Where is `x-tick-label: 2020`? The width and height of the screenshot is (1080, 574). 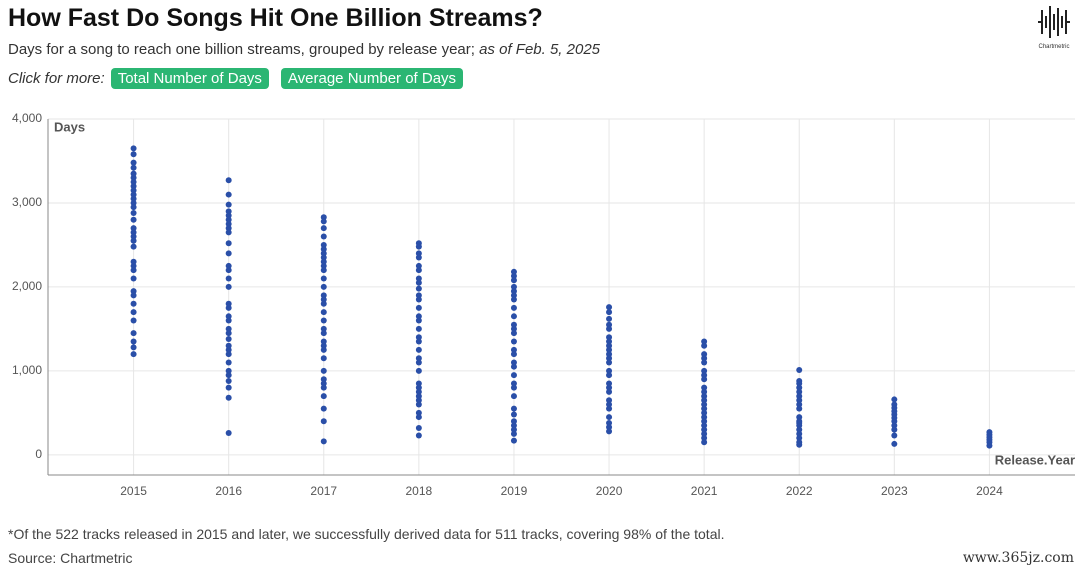 x-tick-label: 2020 is located at coordinates (609, 491).